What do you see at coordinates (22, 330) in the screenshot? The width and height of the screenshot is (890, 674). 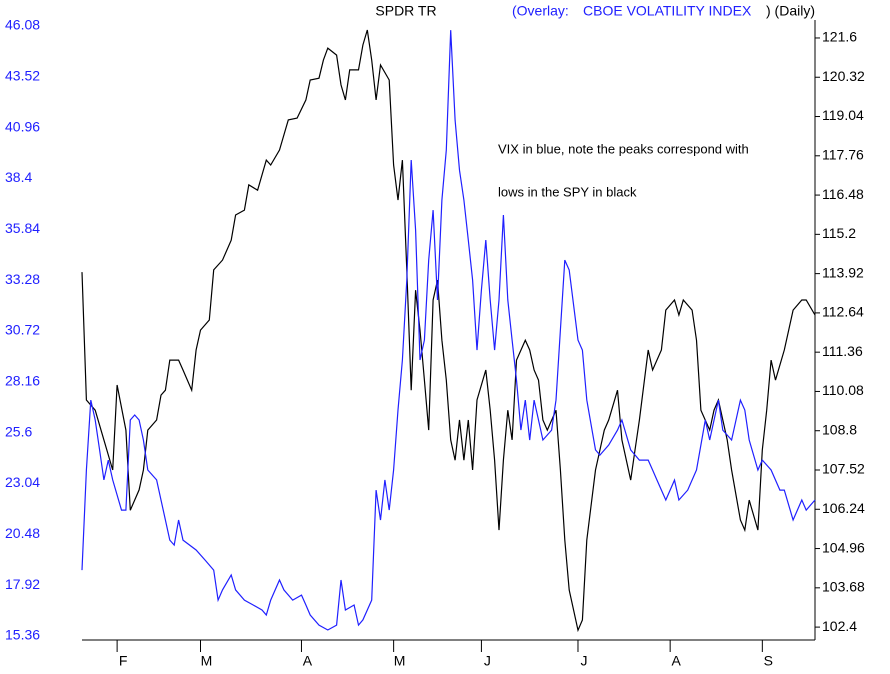 I see `y-tick-label: 30.72` at bounding box center [22, 330].